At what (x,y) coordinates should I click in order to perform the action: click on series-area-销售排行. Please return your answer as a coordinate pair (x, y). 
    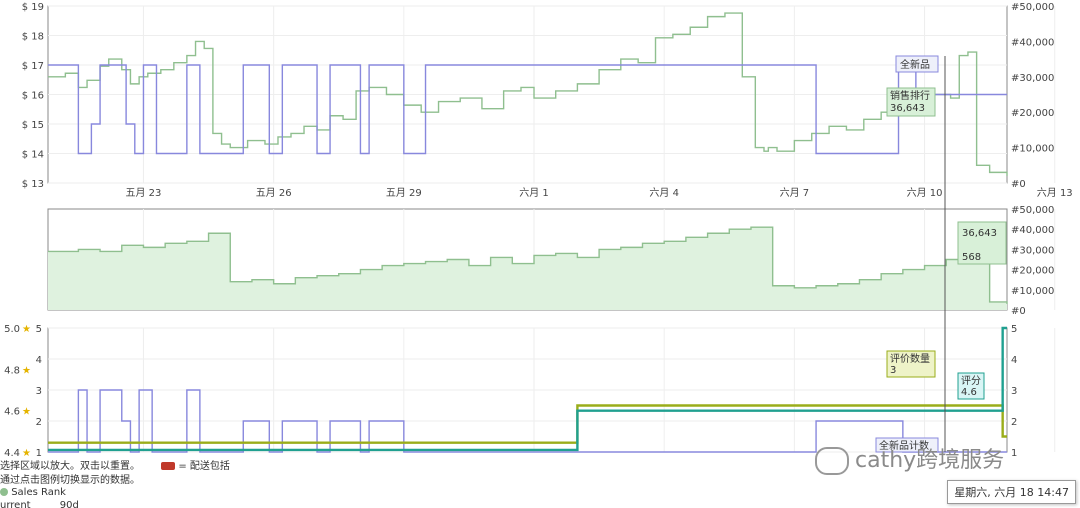
    Looking at the image, I should click on (527, 268).